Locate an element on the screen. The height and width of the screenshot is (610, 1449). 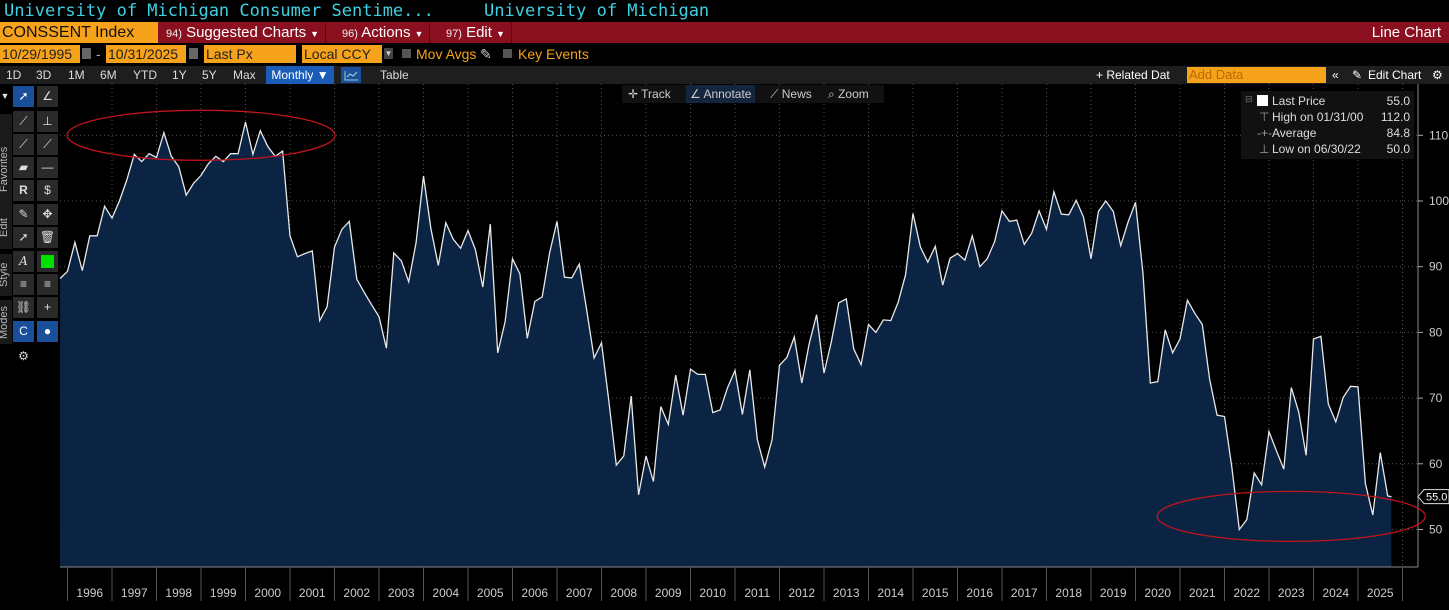
magnet-icon: C is located at coordinates (23, 331).